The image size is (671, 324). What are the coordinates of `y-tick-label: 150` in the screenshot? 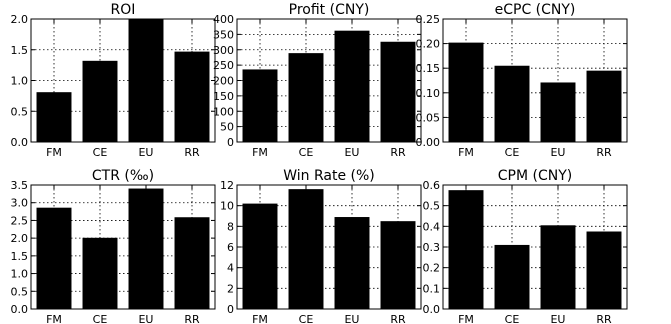 It's located at (223, 96).